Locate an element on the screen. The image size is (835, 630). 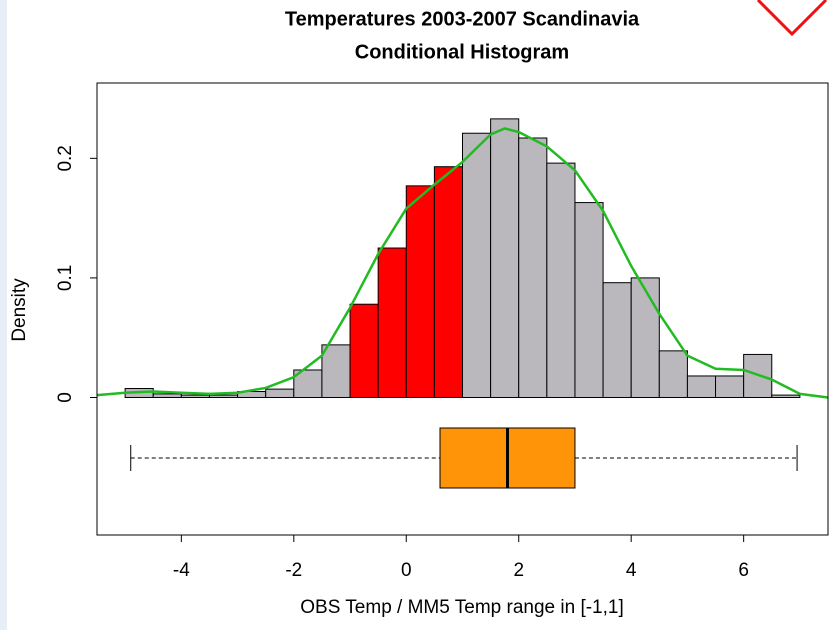
x-tick-label: 4 is located at coordinates (631, 570).